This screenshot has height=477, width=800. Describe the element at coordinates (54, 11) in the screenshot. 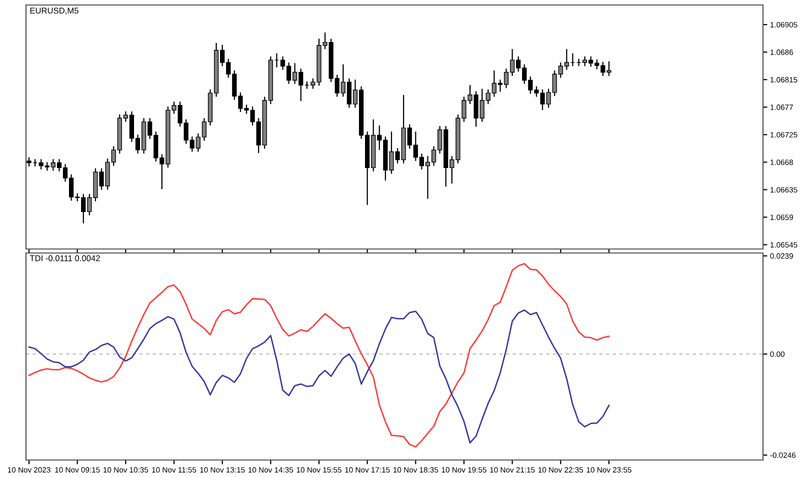

I see `chart-title: EURUSD,M5` at that location.